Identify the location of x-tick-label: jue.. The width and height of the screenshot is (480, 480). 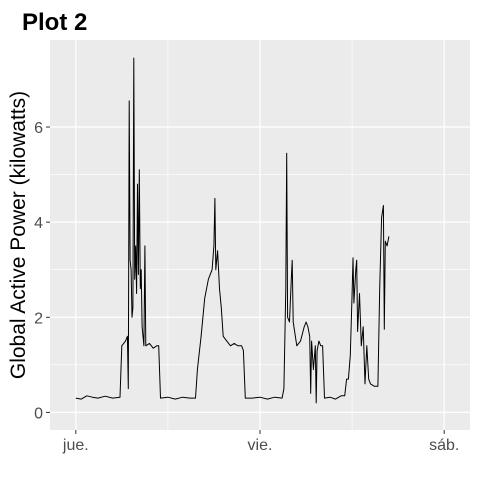
(75, 445).